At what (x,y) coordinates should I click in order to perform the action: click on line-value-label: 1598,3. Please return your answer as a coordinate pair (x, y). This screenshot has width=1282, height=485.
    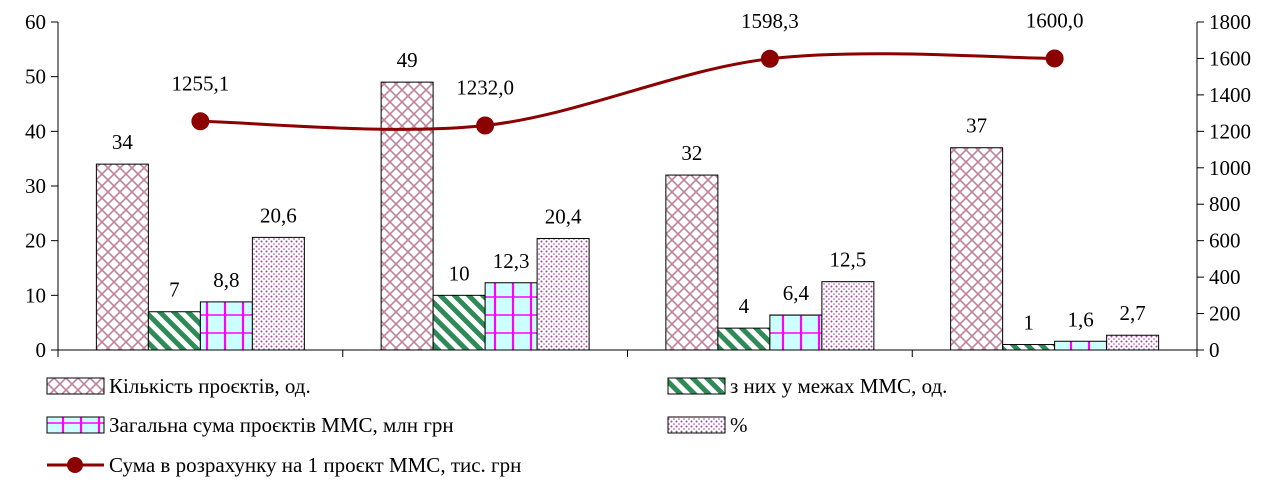
    Looking at the image, I should click on (770, 21).